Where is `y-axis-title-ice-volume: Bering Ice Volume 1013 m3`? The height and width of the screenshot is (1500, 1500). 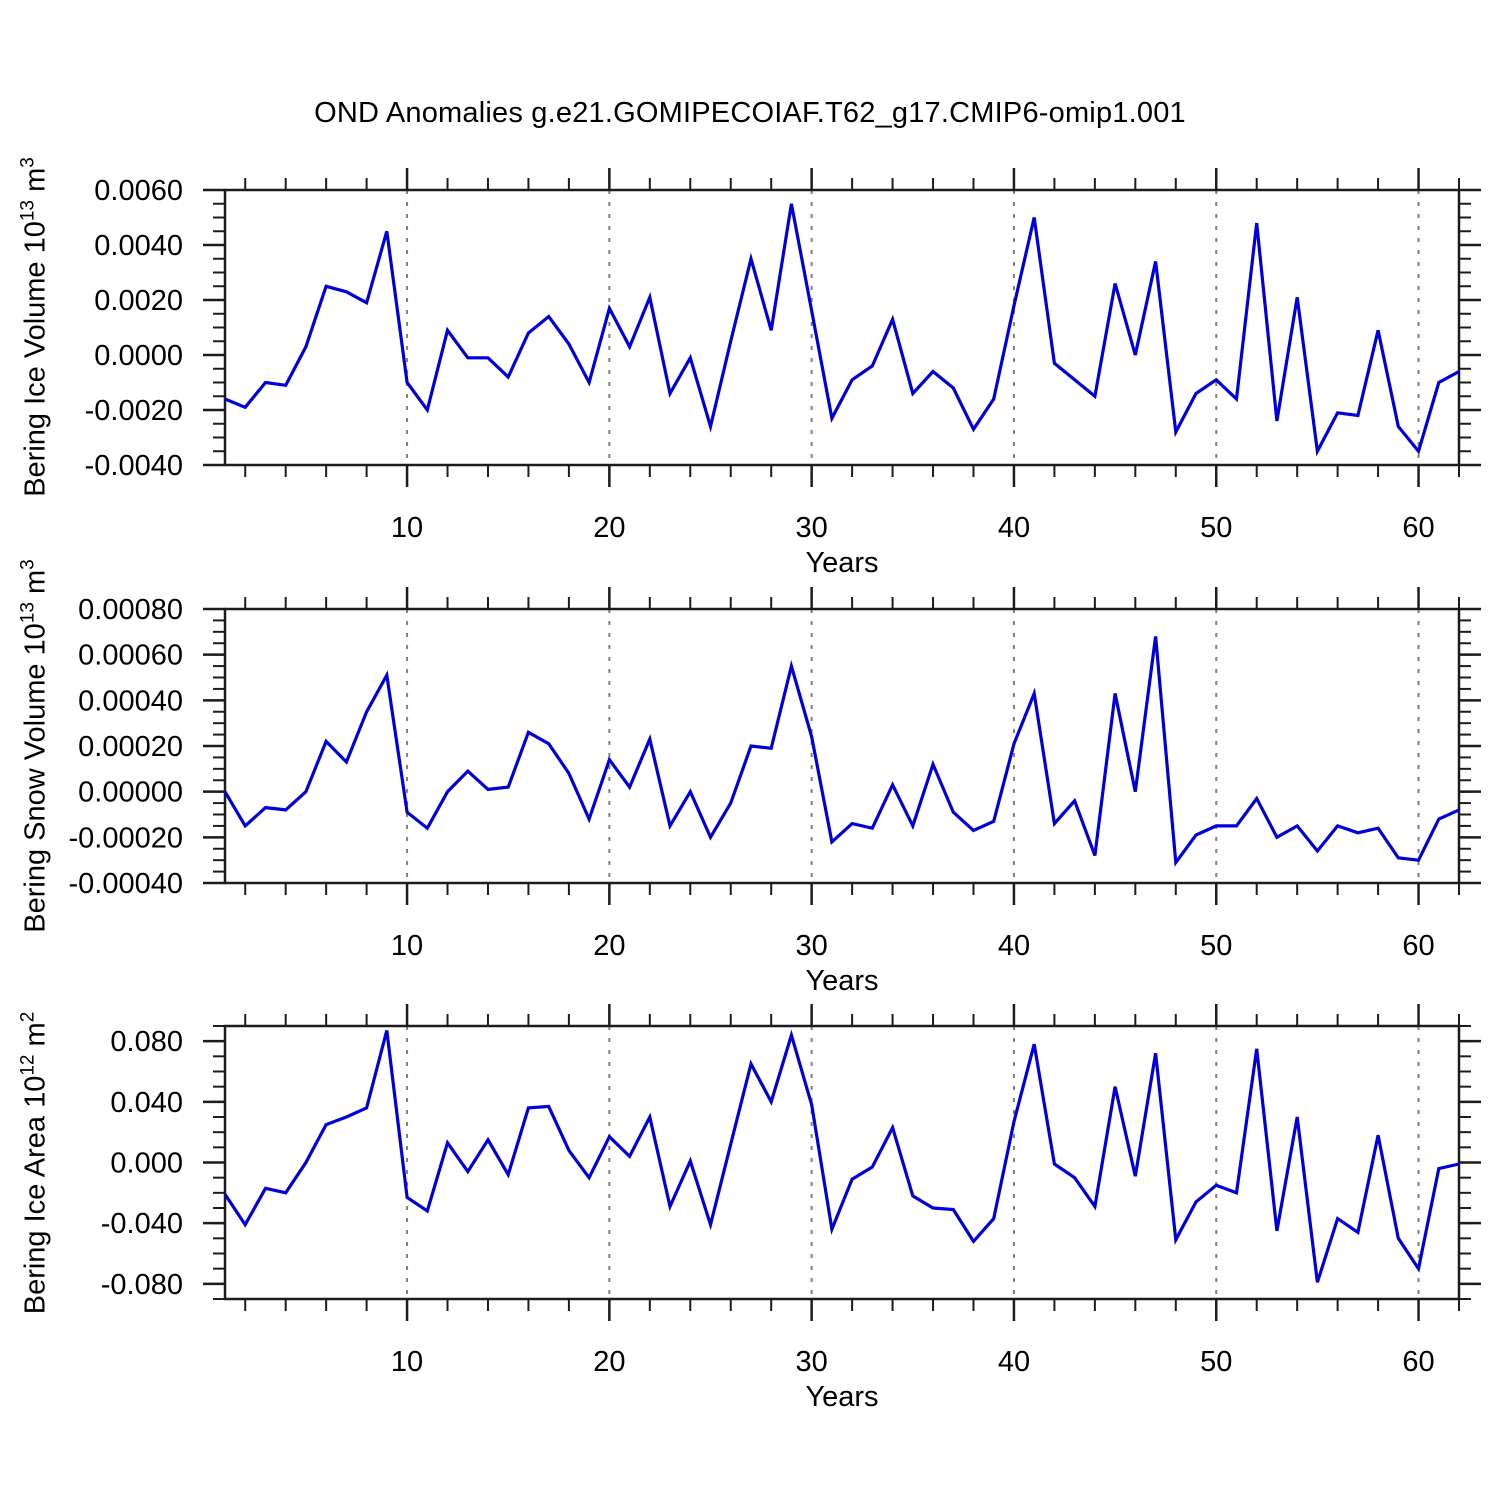 y-axis-title-ice-volume: Bering Ice Volume 1013 m3 is located at coordinates (35, 327).